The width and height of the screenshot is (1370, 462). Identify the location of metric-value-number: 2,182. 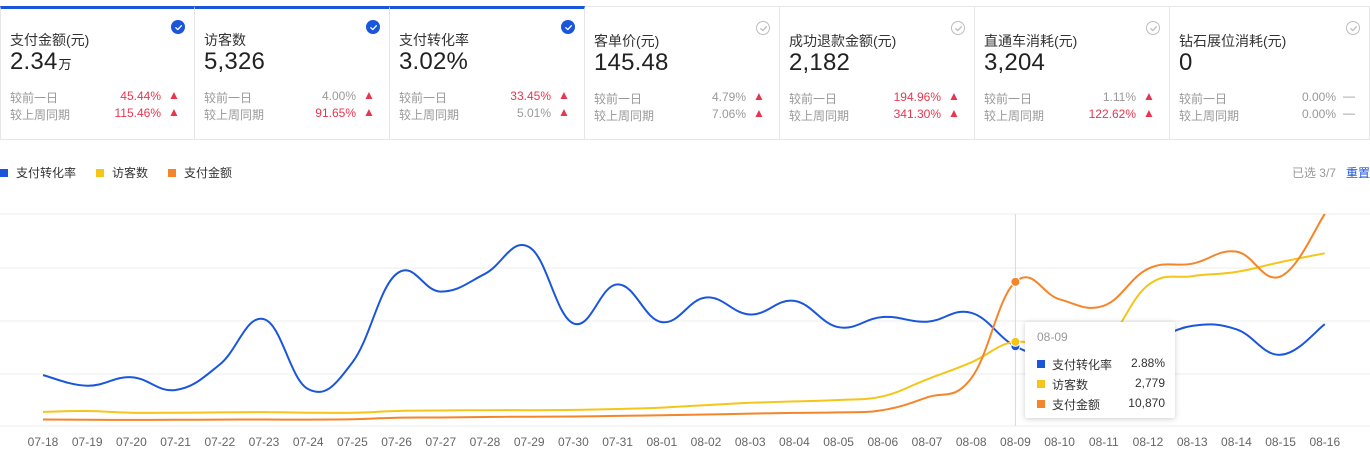
(820, 62).